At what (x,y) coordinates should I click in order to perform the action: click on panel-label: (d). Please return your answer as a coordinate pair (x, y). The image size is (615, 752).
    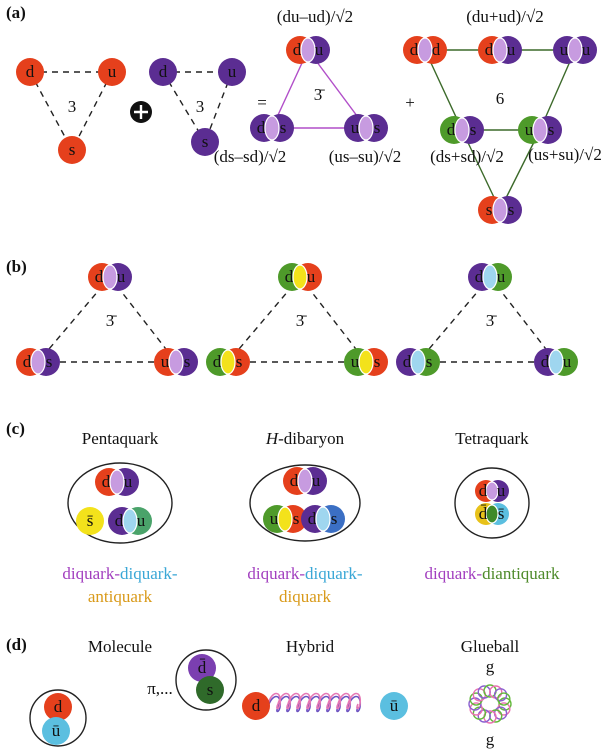
    Looking at the image, I should click on (16, 644).